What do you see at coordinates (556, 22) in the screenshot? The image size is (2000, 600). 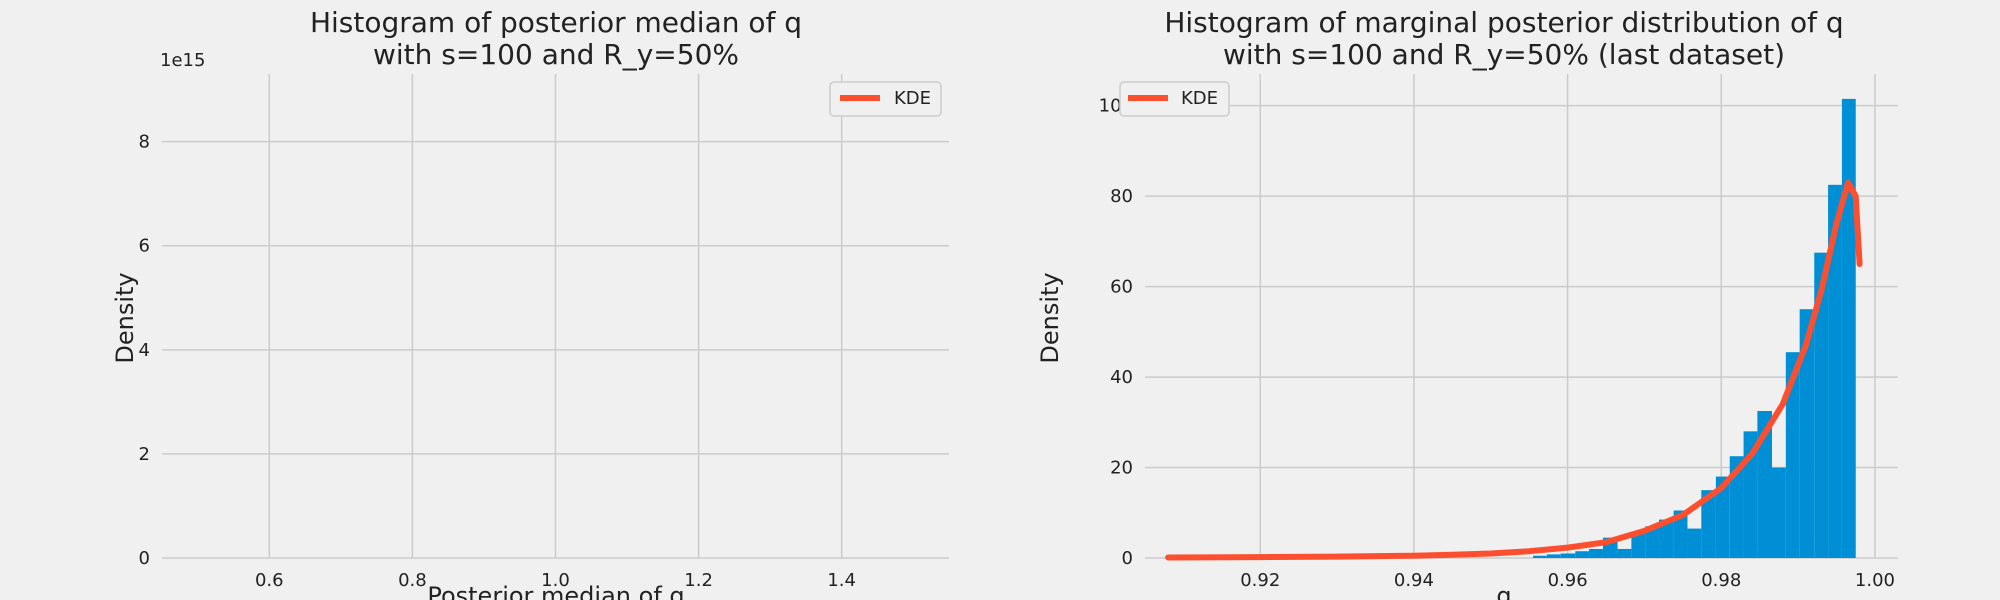 I see `chart-title-line-1: Histogram of posterior median of q` at bounding box center [556, 22].